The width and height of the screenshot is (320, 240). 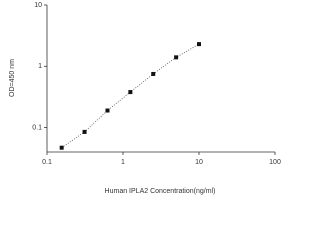 I want to click on y-axis-label: OD=450 nm, so click(x=12, y=78).